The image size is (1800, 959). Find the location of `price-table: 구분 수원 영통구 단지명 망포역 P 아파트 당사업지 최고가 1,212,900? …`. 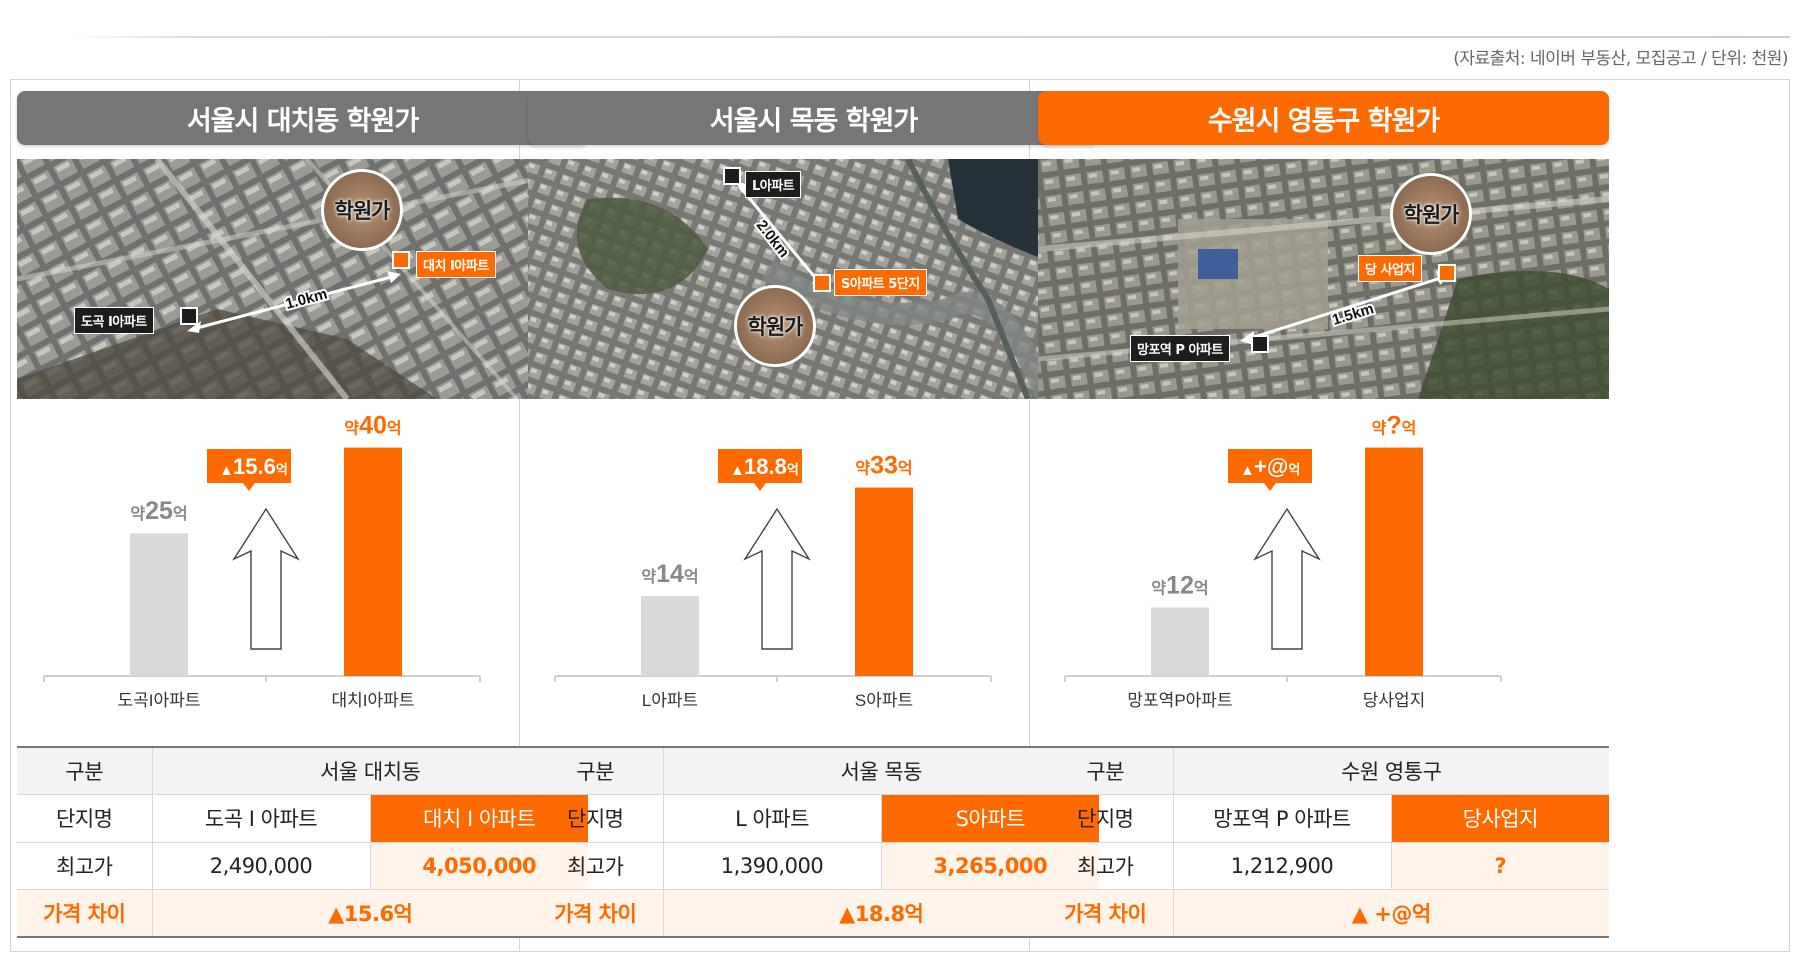

price-table: 구분 수원 영통구 단지명 망포역 P 아파트 당사업지 최고가 1,212,900? … is located at coordinates (1323, 842).